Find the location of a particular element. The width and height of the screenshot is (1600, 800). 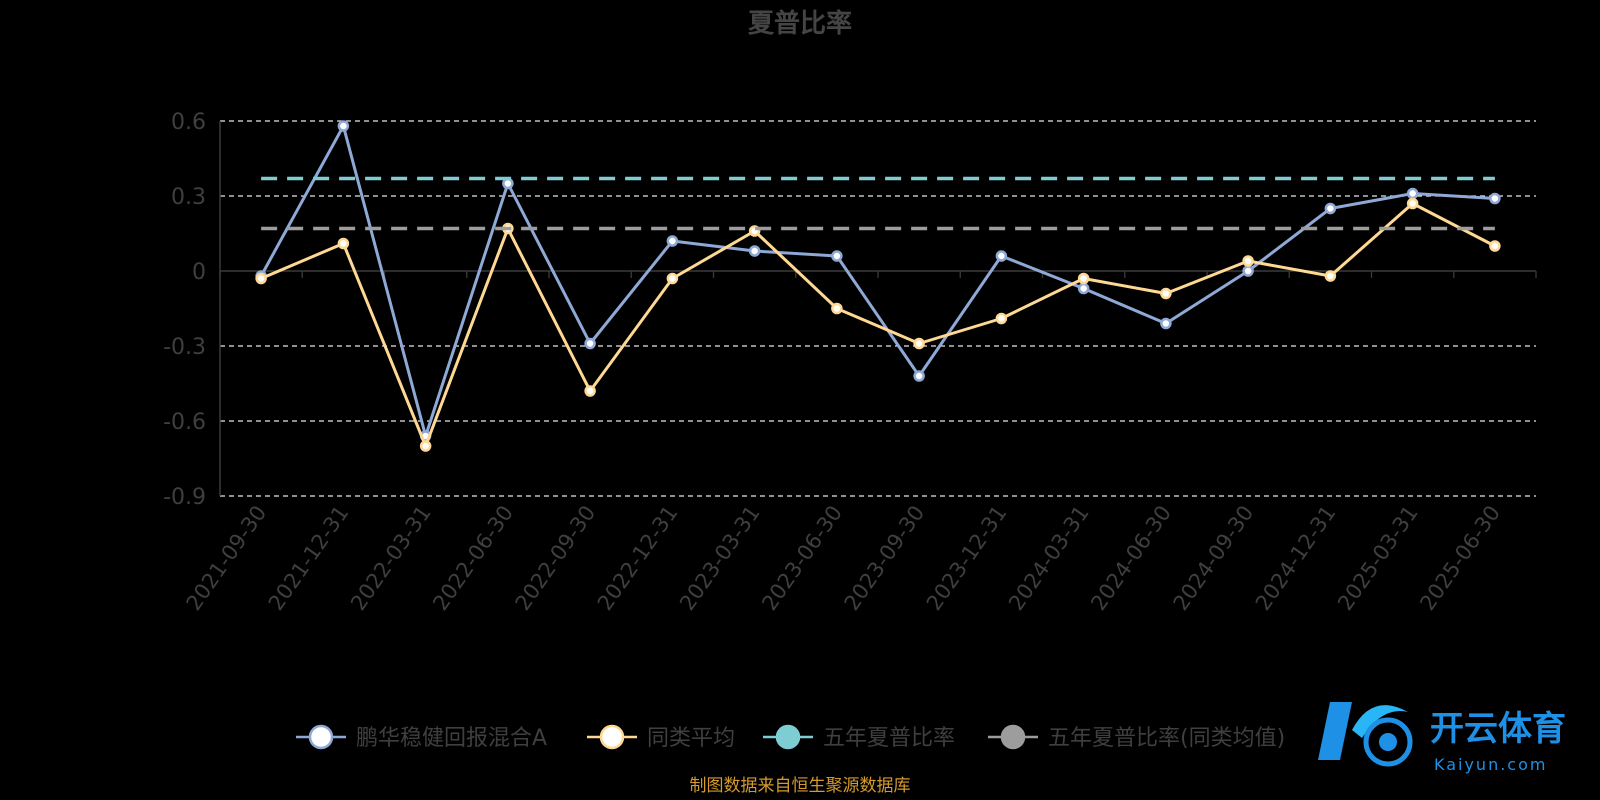

logo-swoosh is located at coordinates (1380, 721).